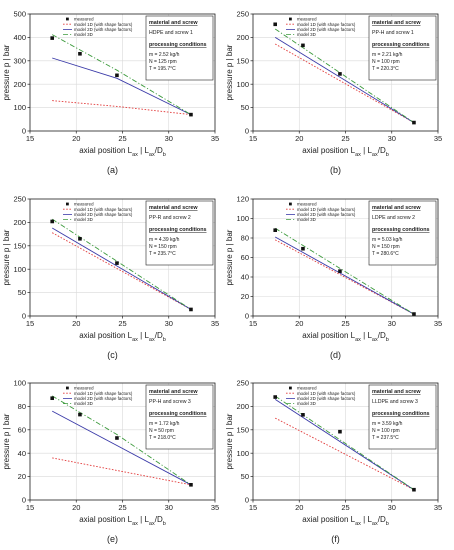  What do you see at coordinates (164, 424) in the screenshot?
I see `condition-text: m = 1.72 kg/h` at bounding box center [164, 424].